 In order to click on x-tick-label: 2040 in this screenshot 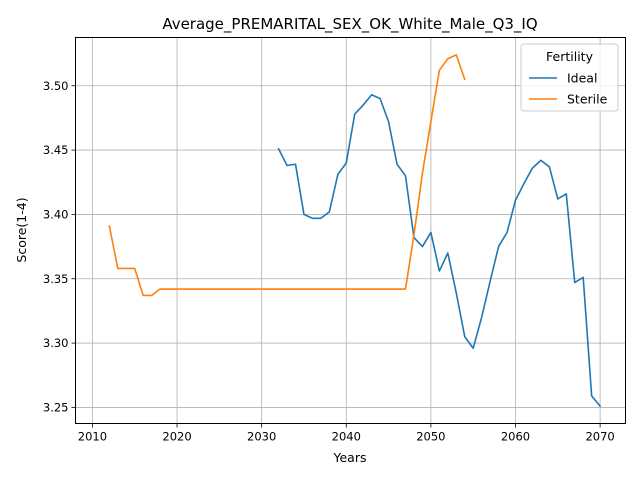, I will do `click(346, 437)`.